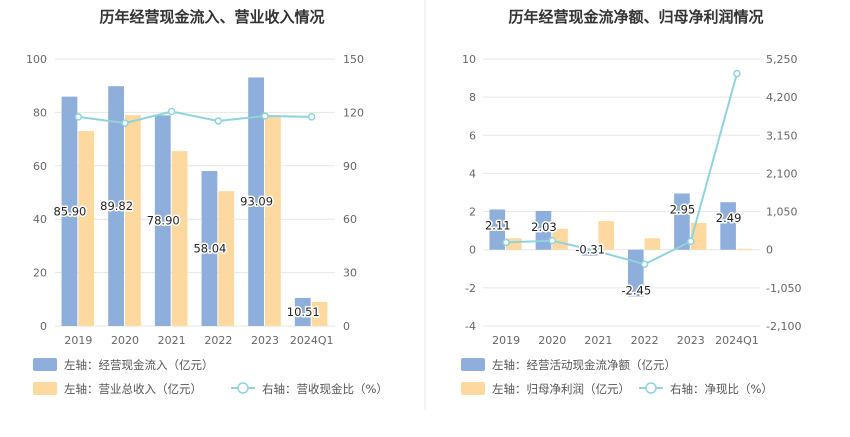  Describe the element at coordinates (584, 365) in the screenshot. I see `legend-label: 左轴：经营活动现金流净额（亿元）` at that location.